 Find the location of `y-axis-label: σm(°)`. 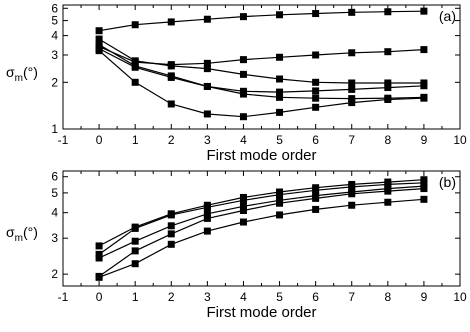

y-axis-label: σm(°) is located at coordinates (22, 234).